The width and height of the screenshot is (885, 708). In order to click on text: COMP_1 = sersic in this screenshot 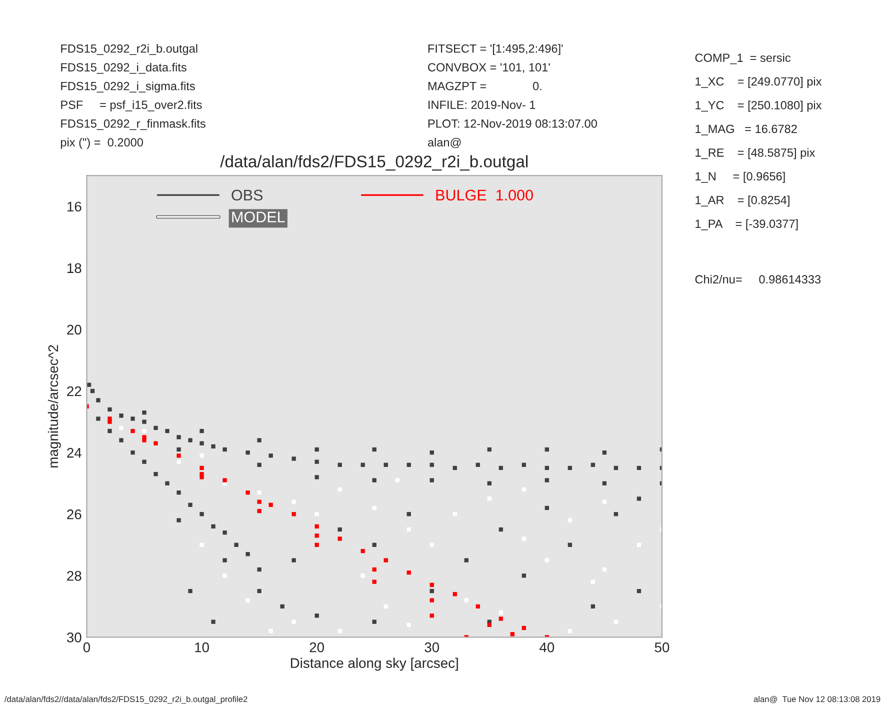, I will do `click(743, 58)`.